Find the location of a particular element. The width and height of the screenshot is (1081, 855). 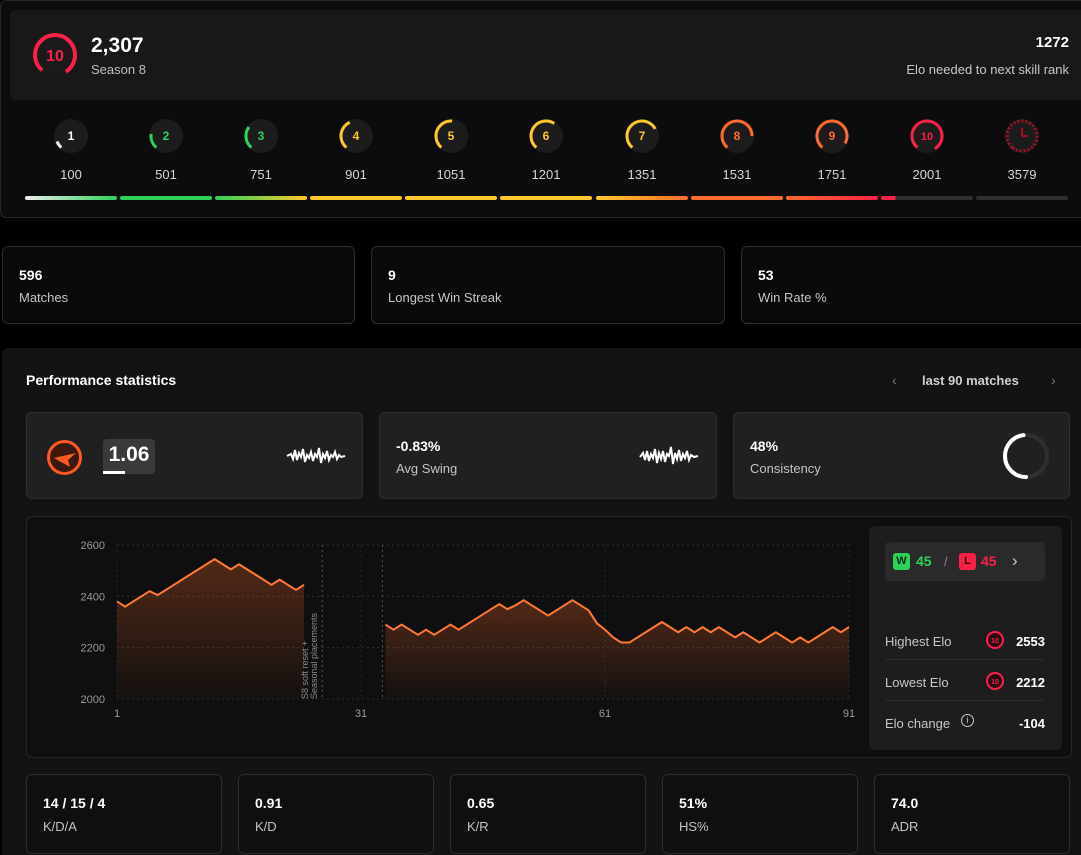

reset-annotation: Seasonal placements is located at coordinates (314, 655).